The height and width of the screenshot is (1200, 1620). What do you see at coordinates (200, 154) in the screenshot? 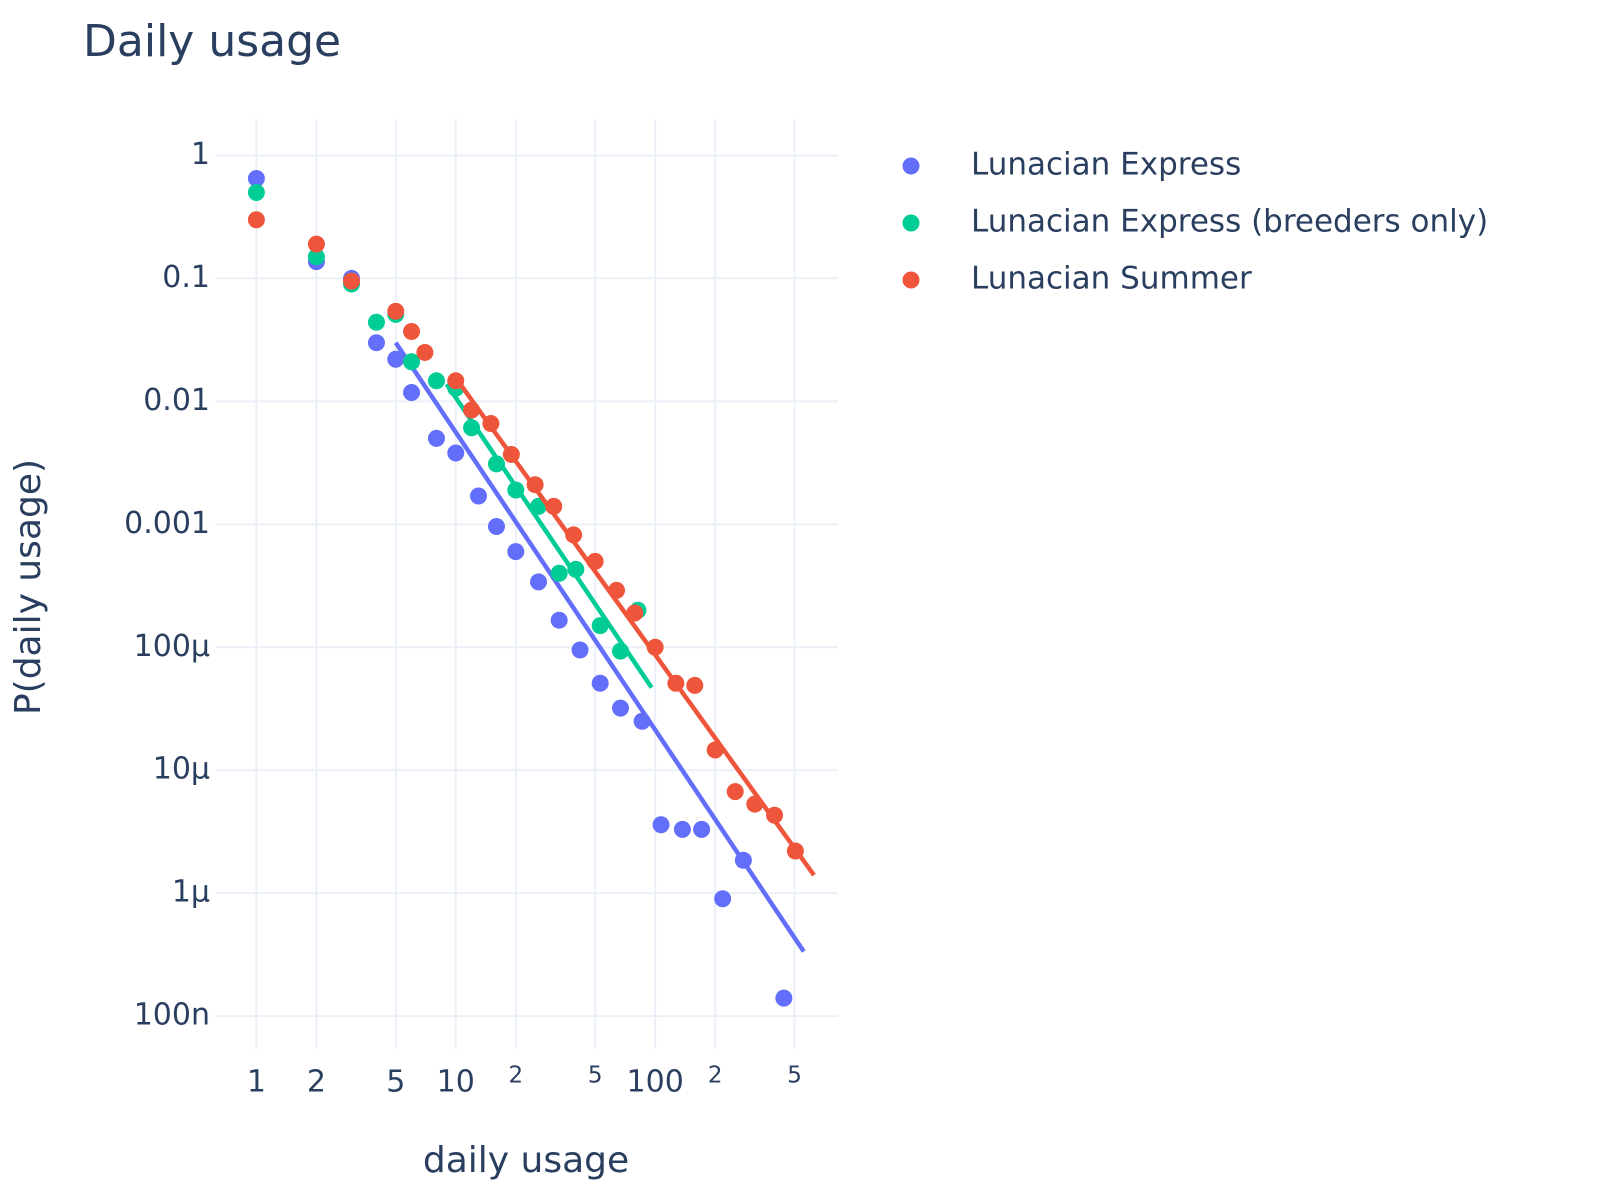
I see `y-tick-label: 1` at bounding box center [200, 154].